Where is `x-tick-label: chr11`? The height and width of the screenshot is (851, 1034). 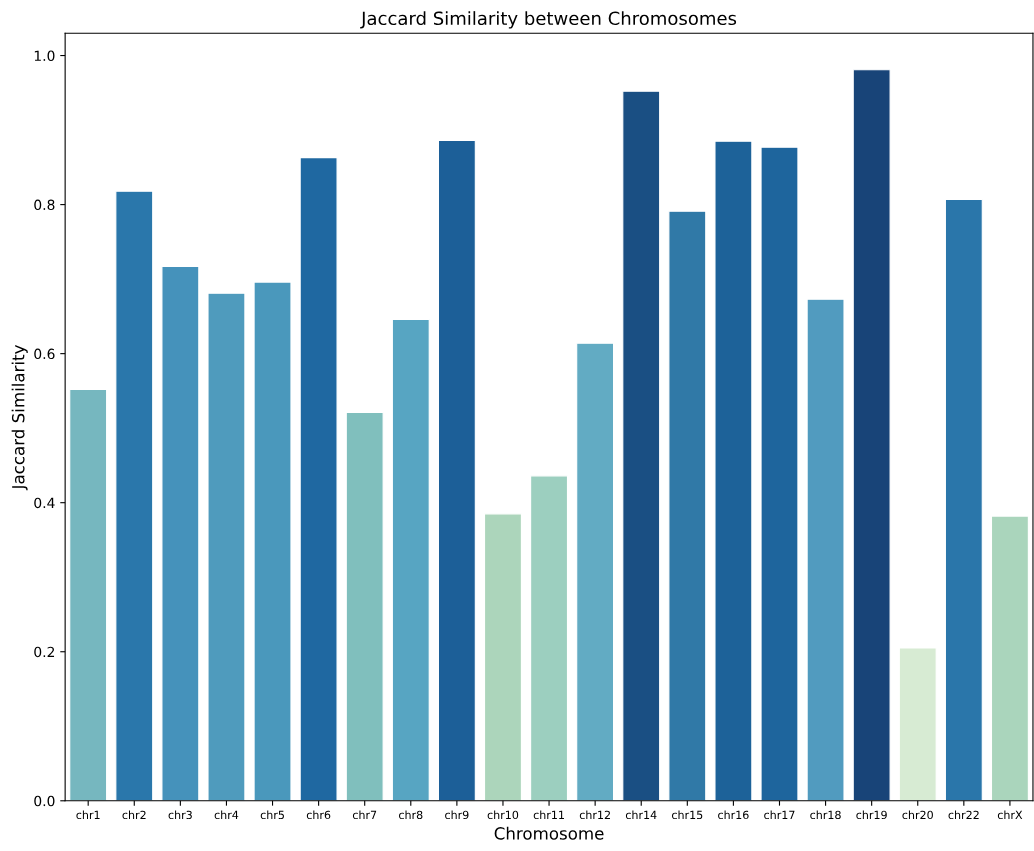 x-tick-label: chr11 is located at coordinates (548, 815).